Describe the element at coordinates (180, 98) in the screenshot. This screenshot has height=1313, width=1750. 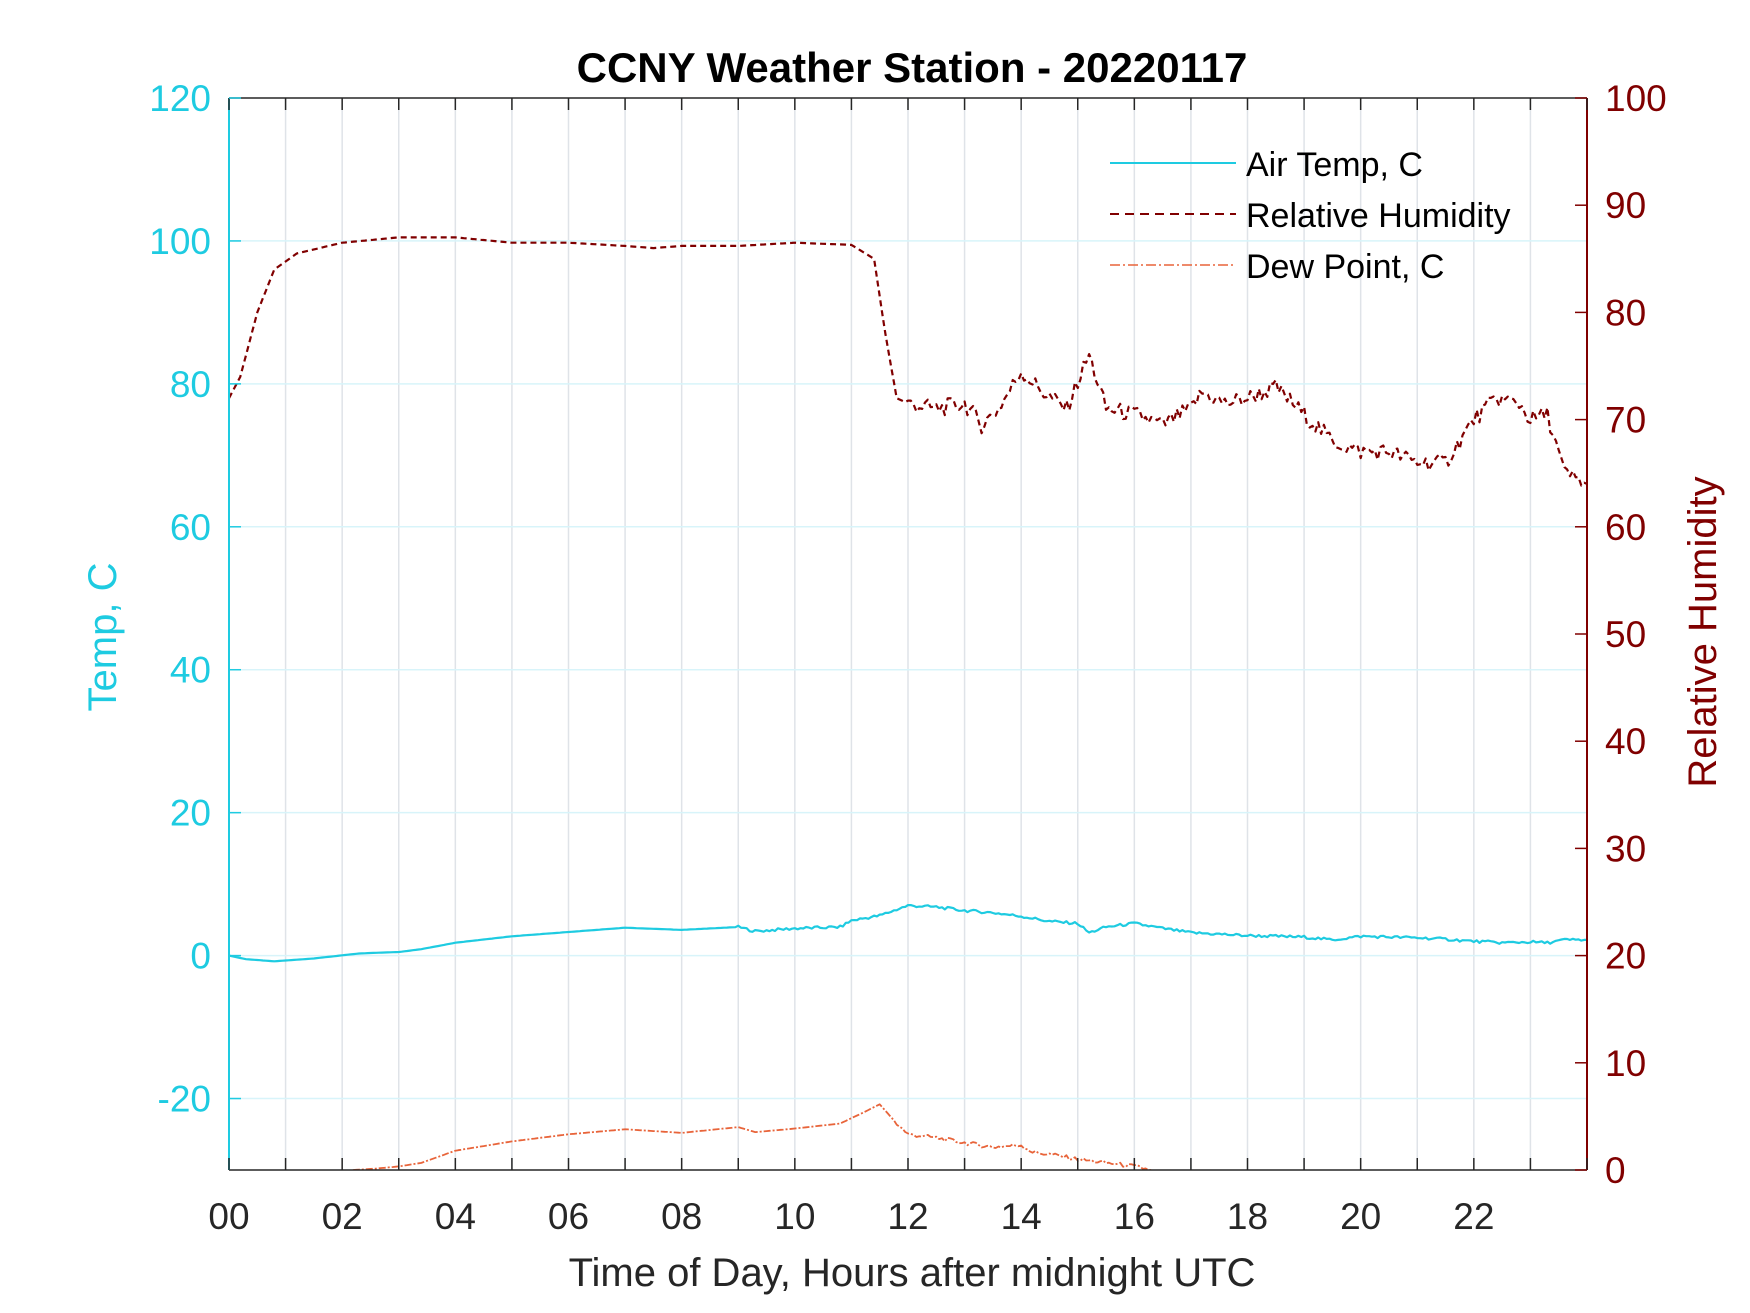
I see `y-left-tick-label: 120` at that location.